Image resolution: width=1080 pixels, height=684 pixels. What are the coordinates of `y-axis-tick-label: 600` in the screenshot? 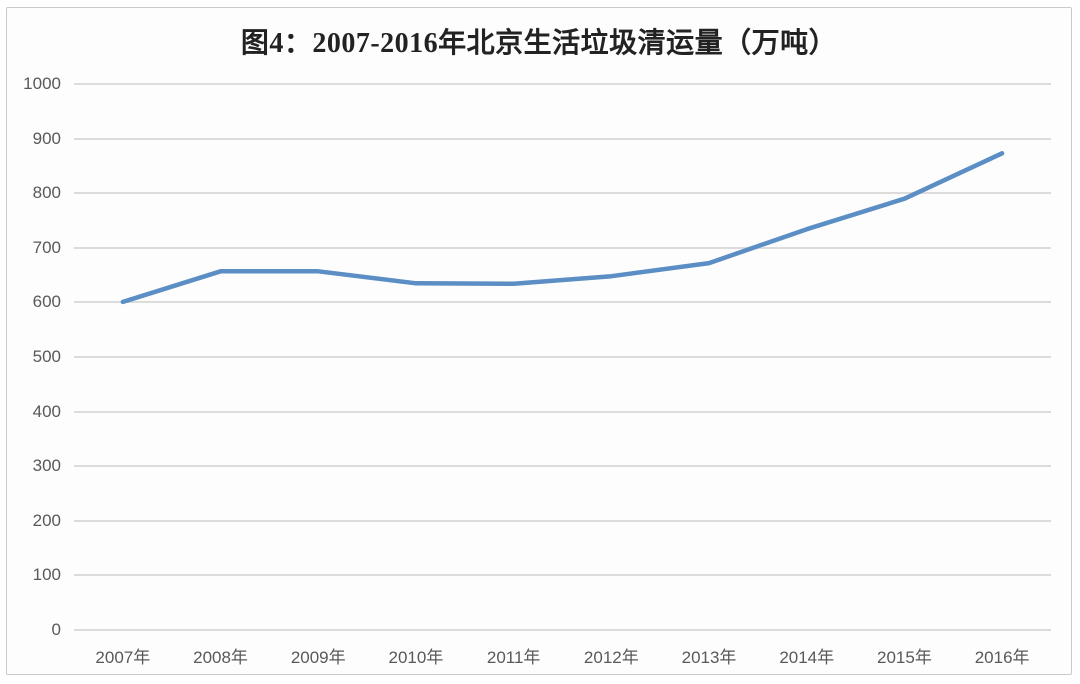 It's located at (46, 302).